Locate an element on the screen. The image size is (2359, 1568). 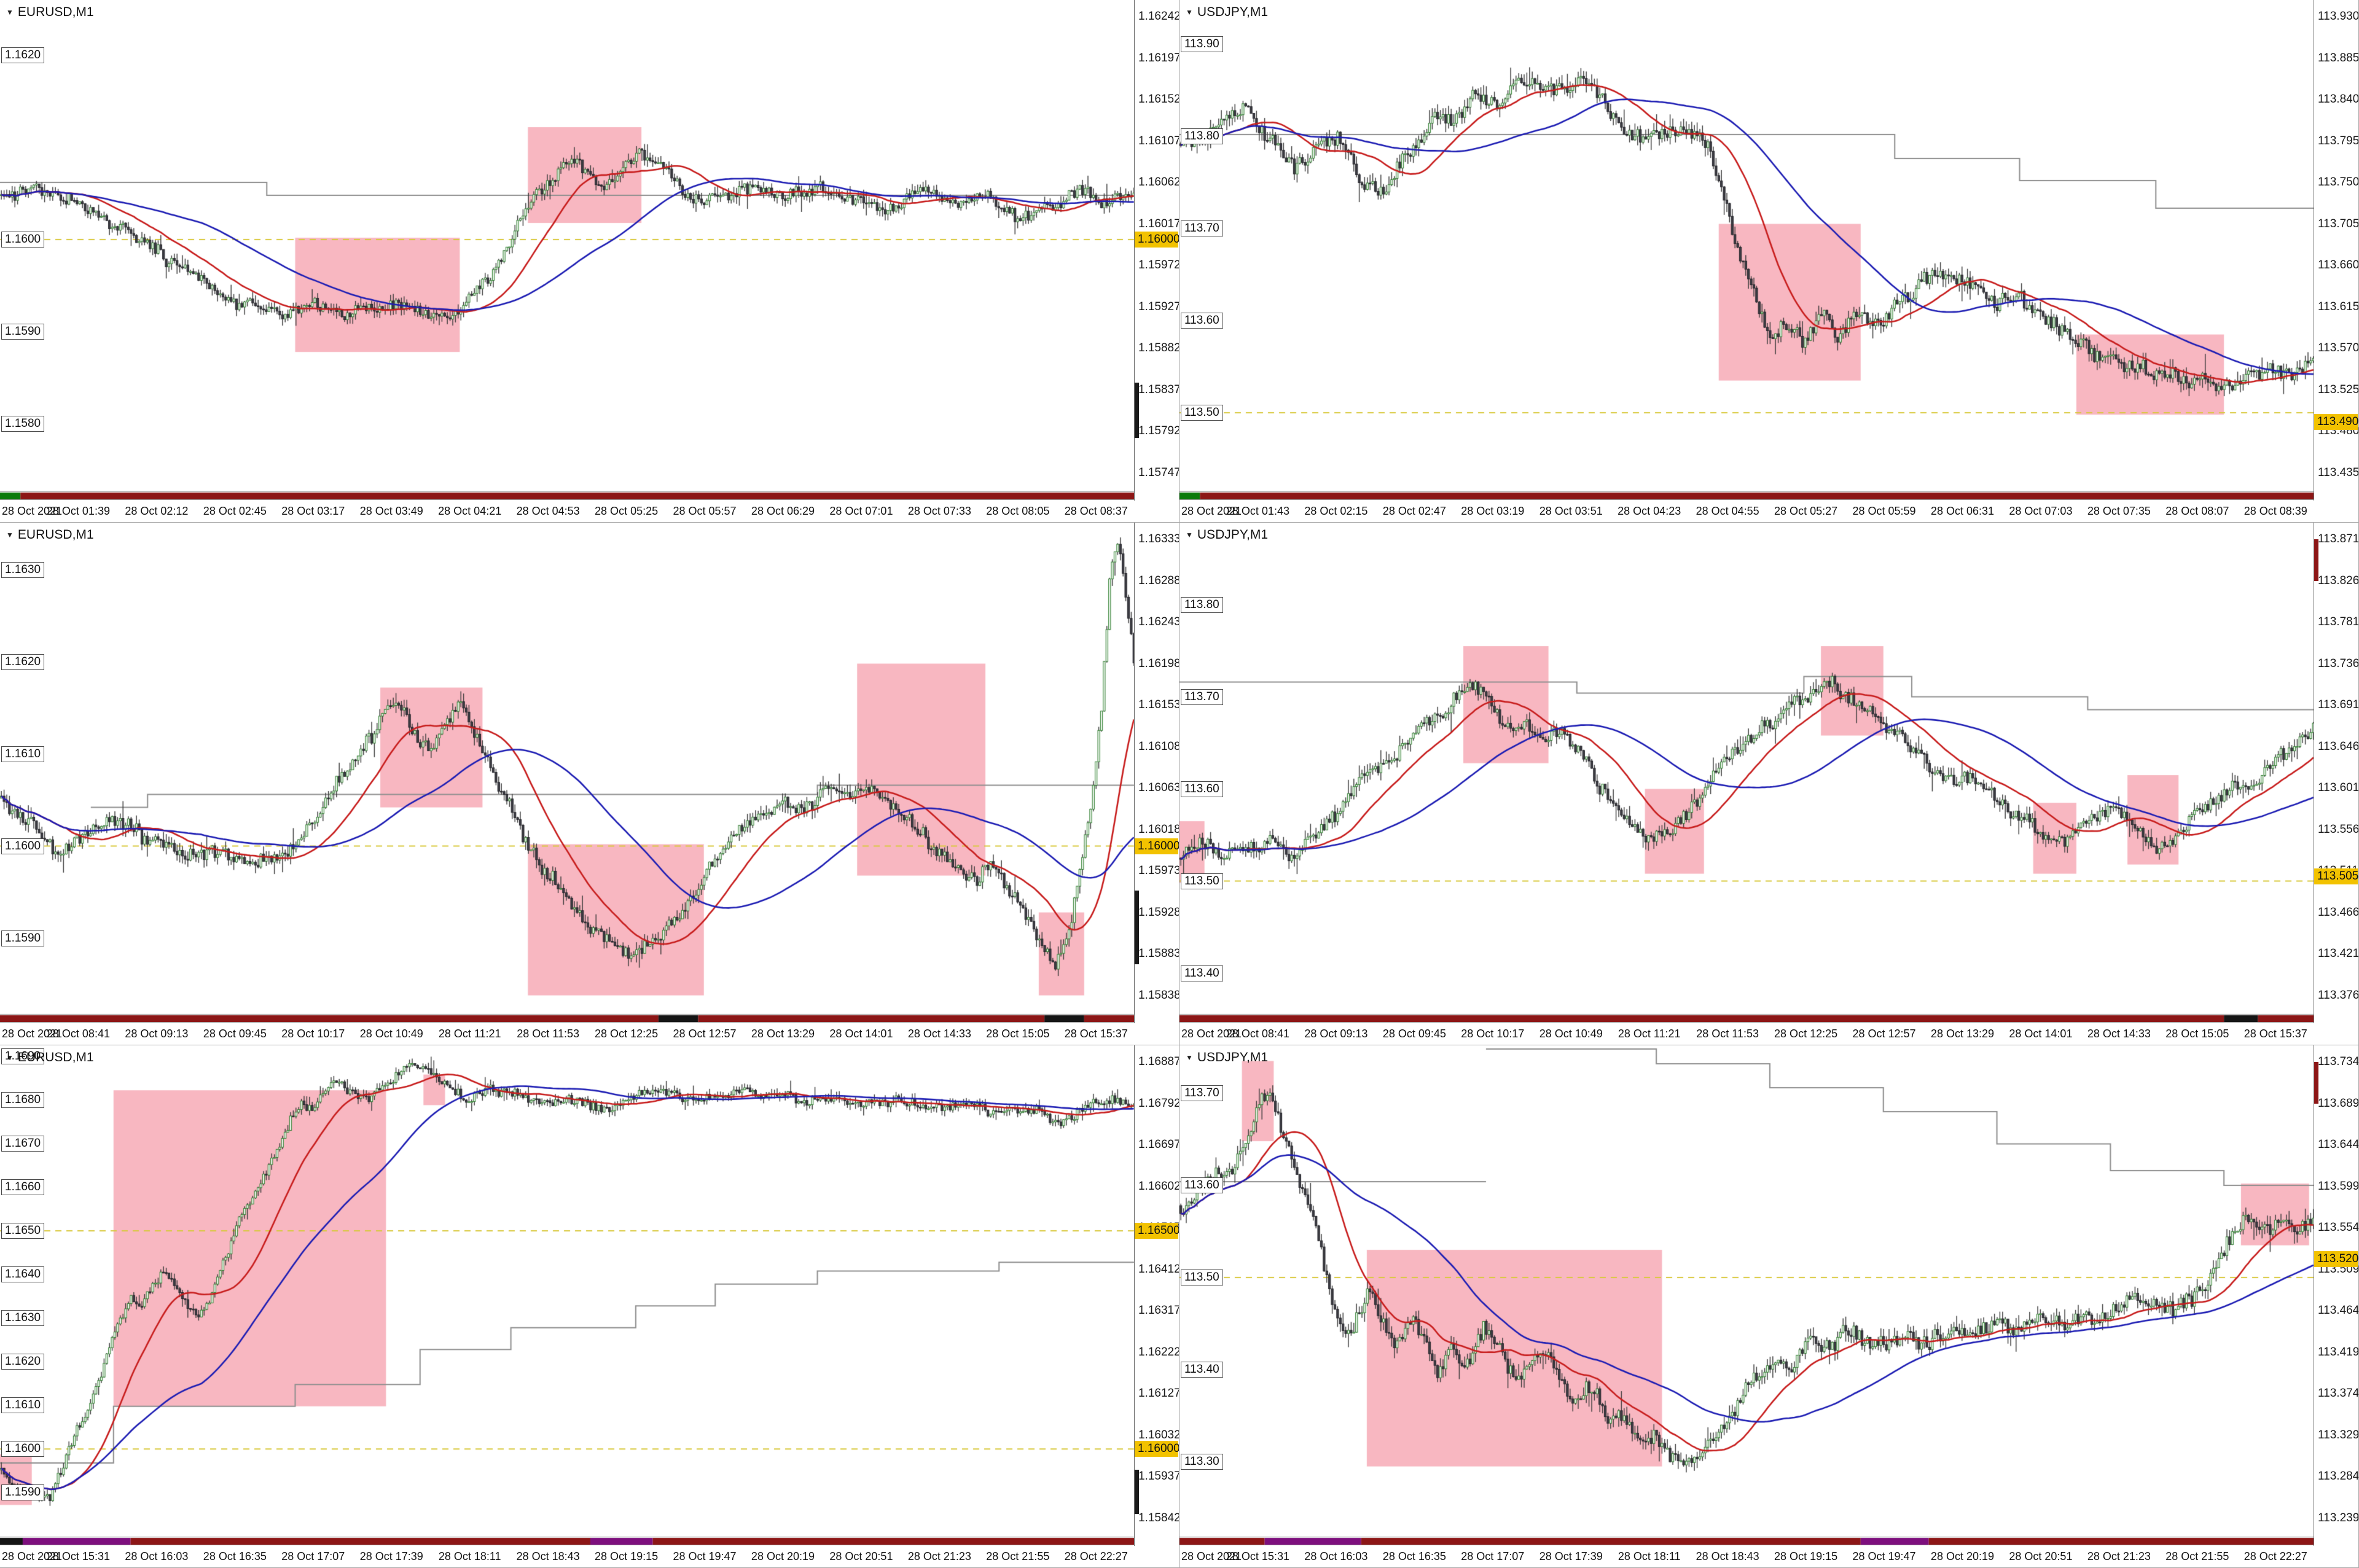
time-label: 28 Oct 02:12 is located at coordinates (157, 511).